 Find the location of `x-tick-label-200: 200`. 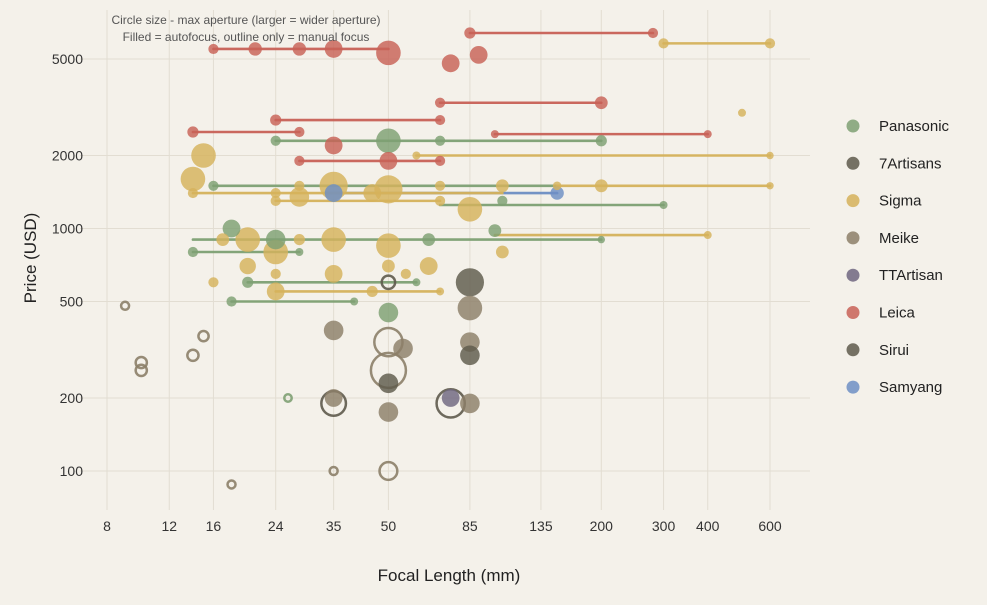

x-tick-label-200: 200 is located at coordinates (602, 526).